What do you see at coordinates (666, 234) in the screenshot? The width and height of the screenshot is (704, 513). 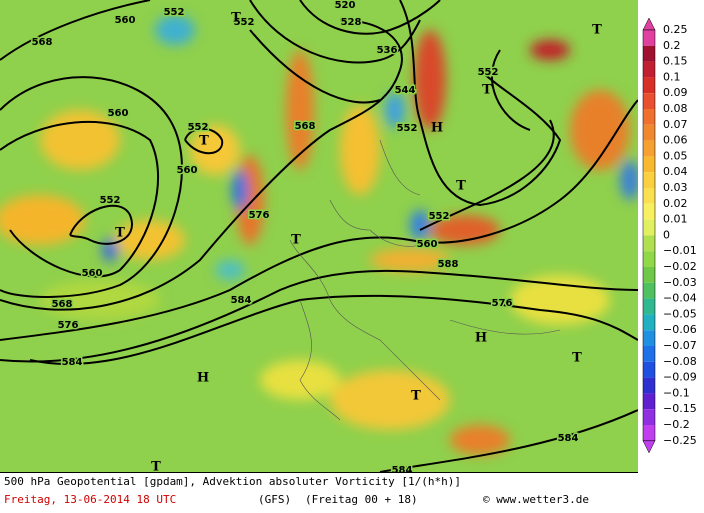 I see `legend-label: 0` at bounding box center [666, 234].